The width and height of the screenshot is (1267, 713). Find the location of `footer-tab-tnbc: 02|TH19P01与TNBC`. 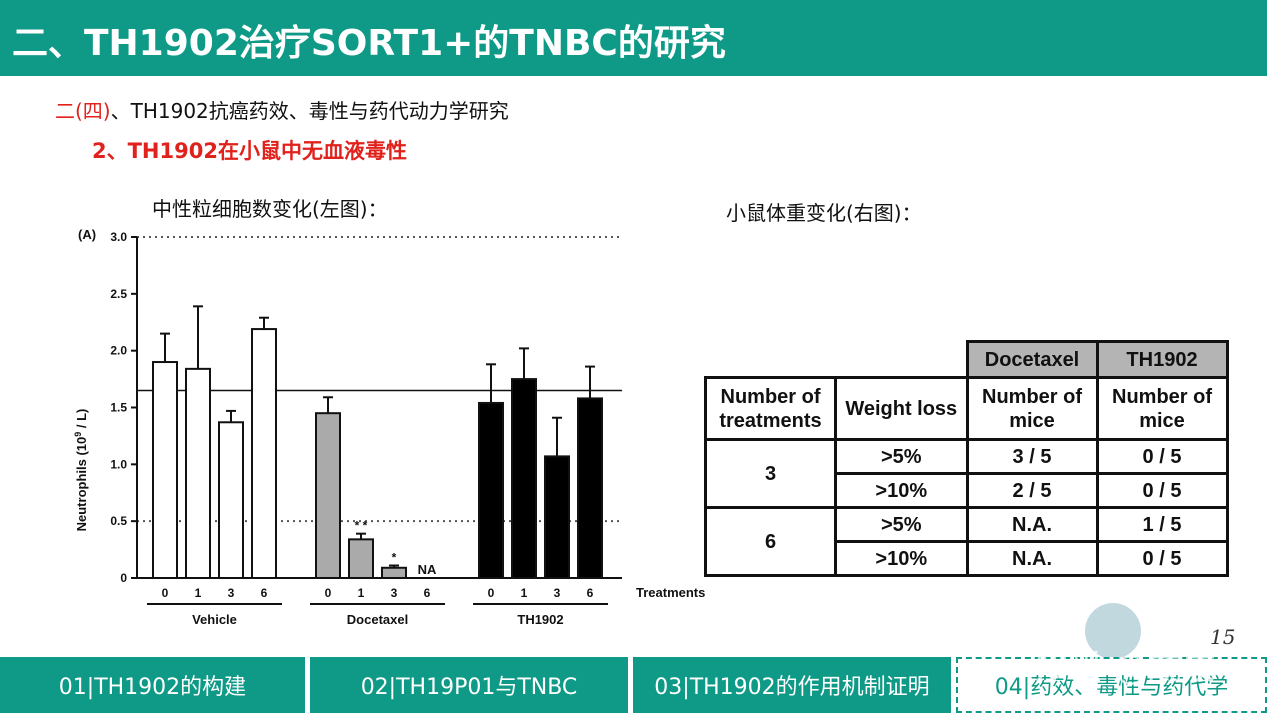

footer-tab-tnbc: 02|TH19P01与TNBC is located at coordinates (469, 685).